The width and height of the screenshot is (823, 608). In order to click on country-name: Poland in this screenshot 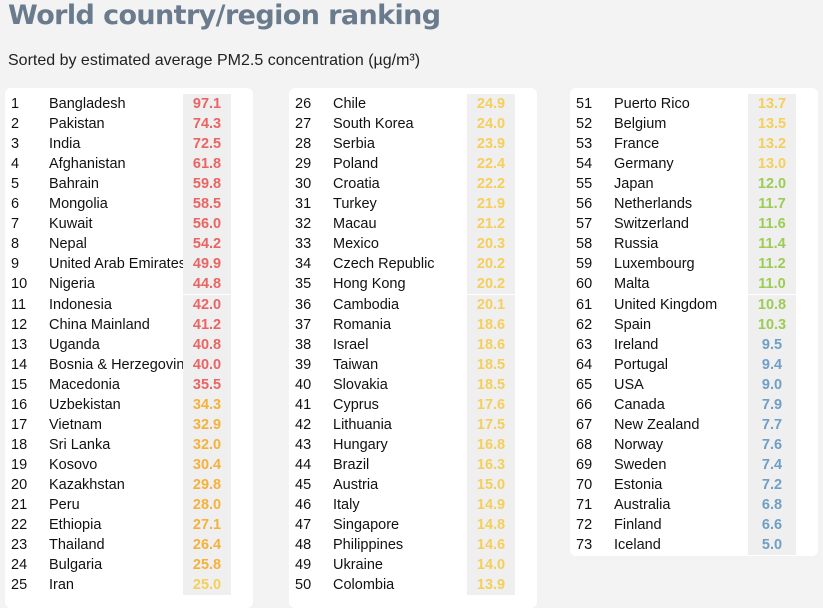, I will do `click(356, 164)`.